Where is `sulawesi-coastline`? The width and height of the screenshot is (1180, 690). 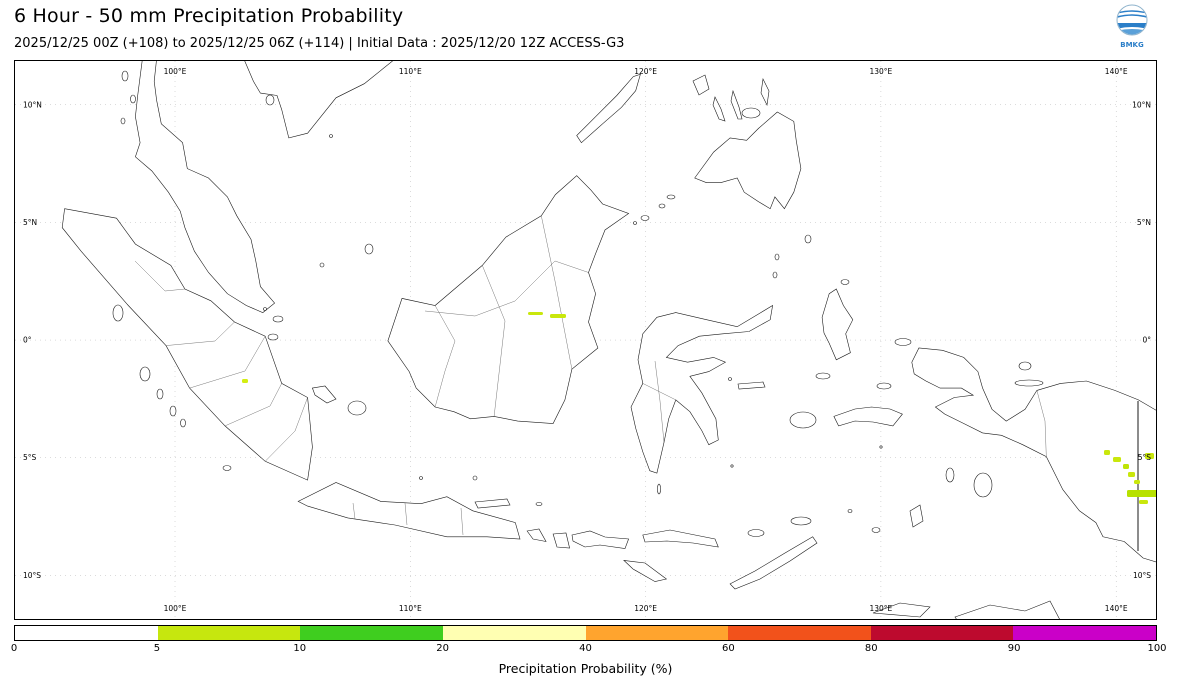
sulawesi-coastline is located at coordinates (702, 389).